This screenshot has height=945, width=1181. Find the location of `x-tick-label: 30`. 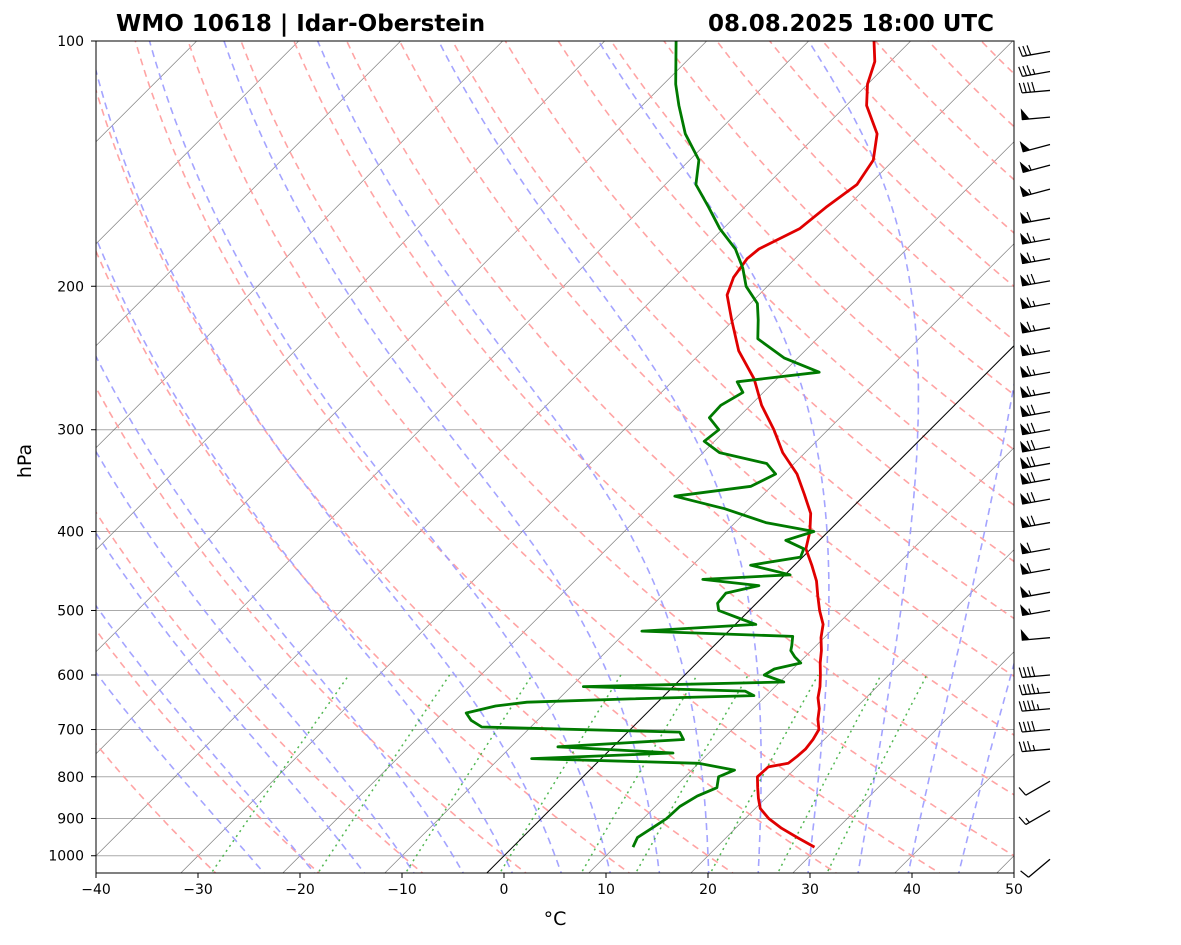

x-tick-label: 30 is located at coordinates (810, 890).